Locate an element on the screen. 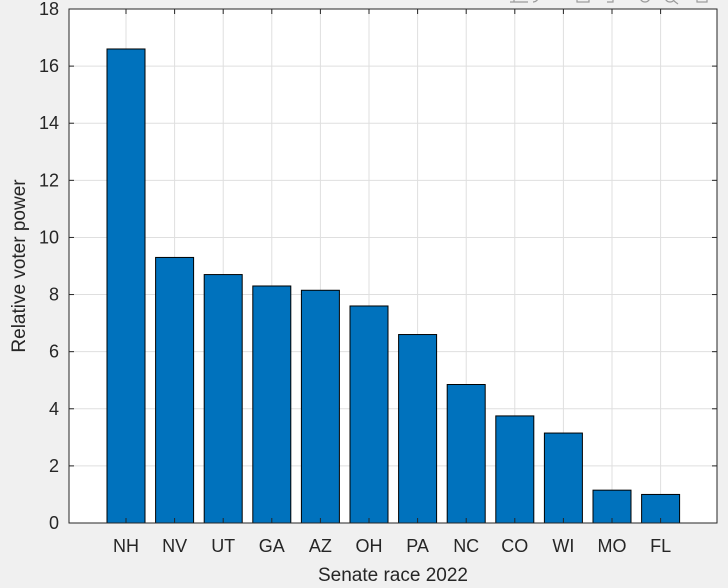  bar-ga is located at coordinates (272, 404).